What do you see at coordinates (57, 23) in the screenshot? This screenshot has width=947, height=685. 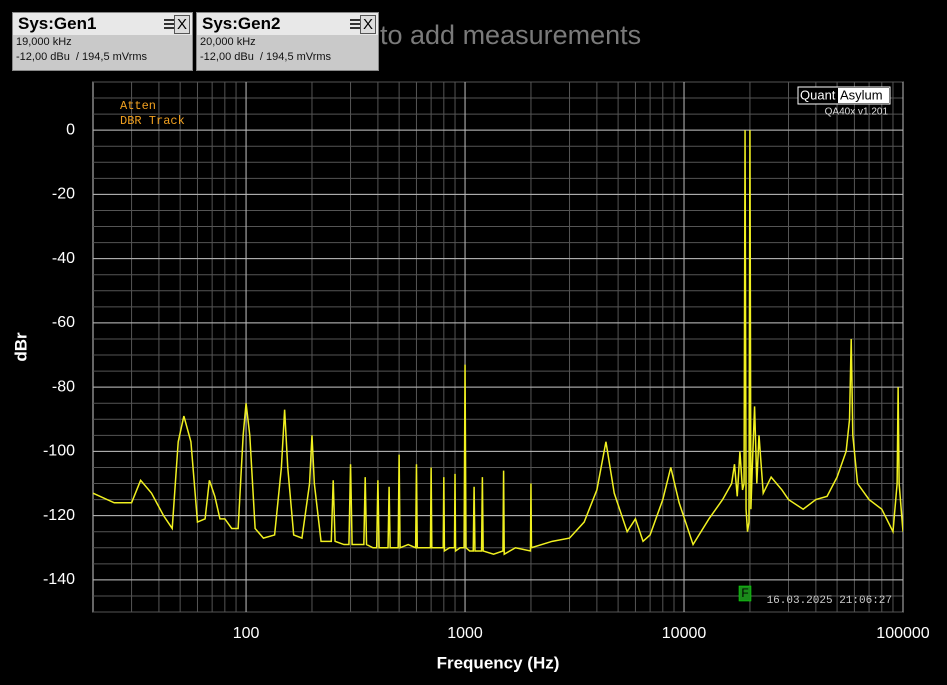 I see `panel-title: Sys:Gen1` at bounding box center [57, 23].